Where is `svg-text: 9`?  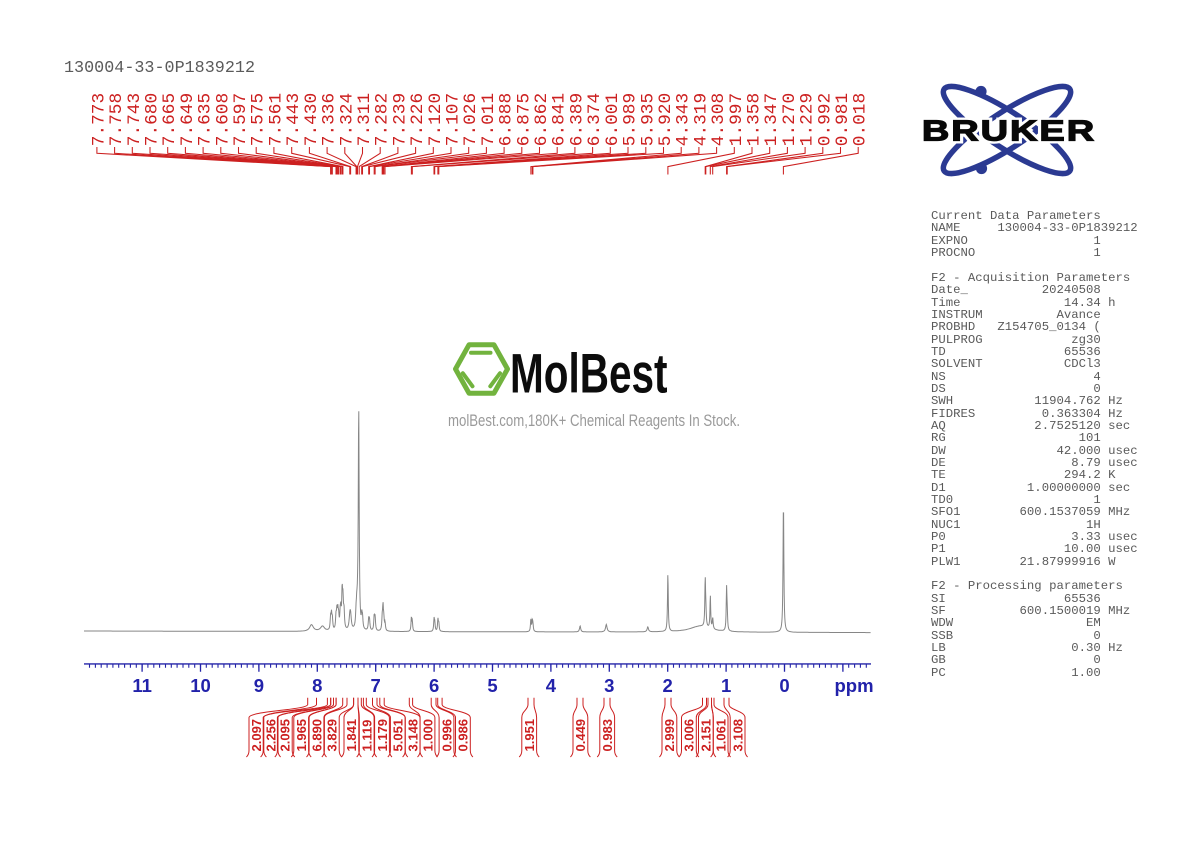 svg-text: 9 is located at coordinates (259, 685).